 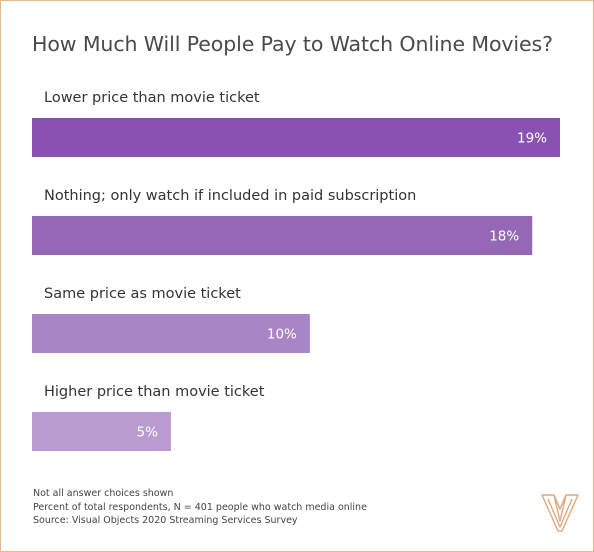 I want to click on footnote-line: Not all answer choices shown, so click(x=103, y=493).